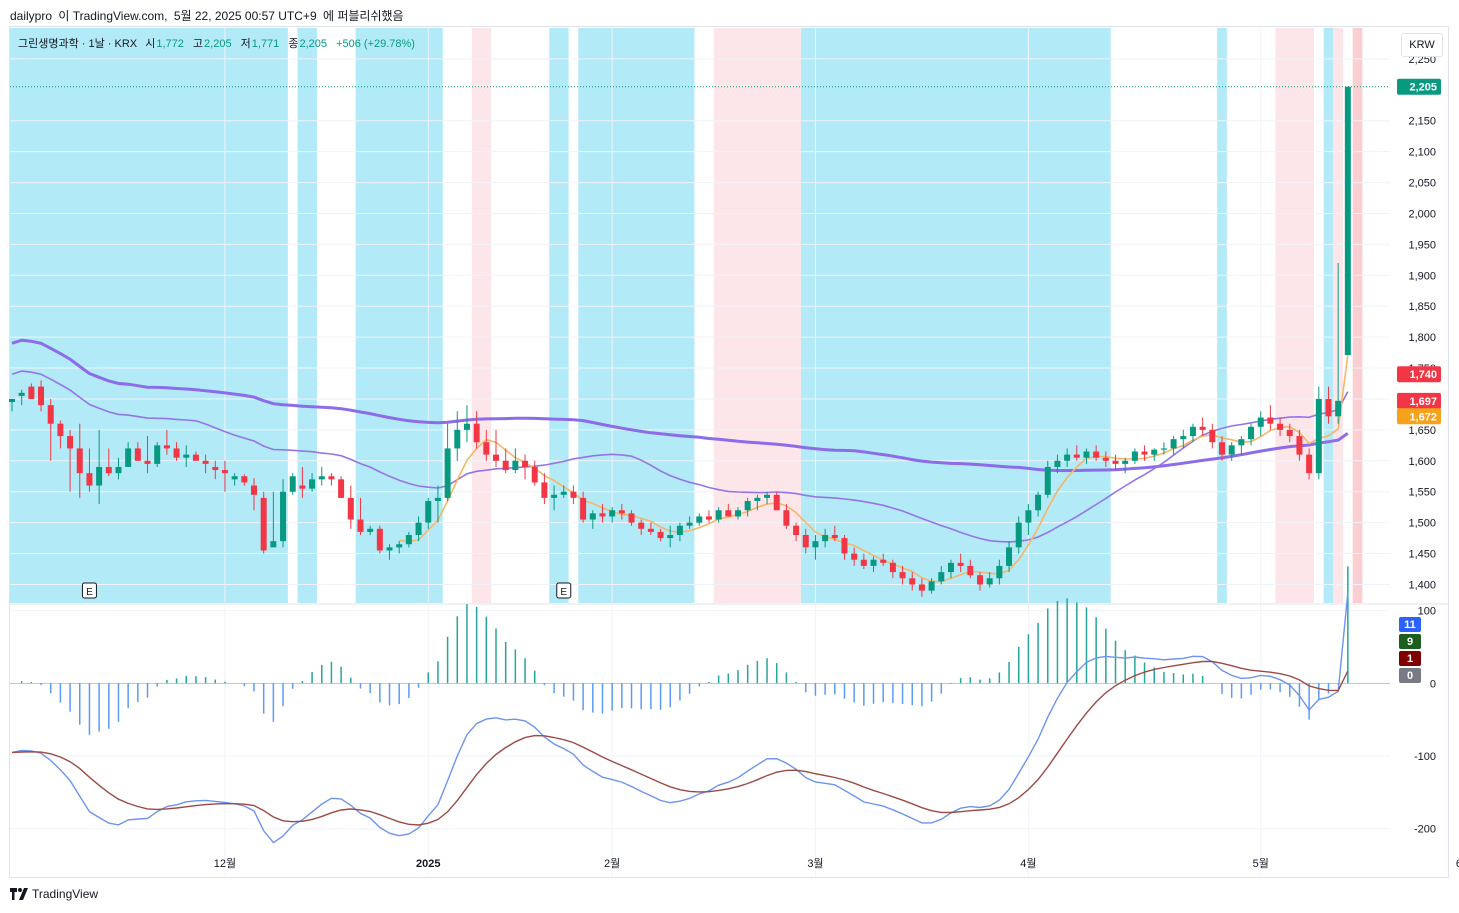 This screenshot has width=1459, height=913. I want to click on earnings-marker-label: E, so click(563, 592).